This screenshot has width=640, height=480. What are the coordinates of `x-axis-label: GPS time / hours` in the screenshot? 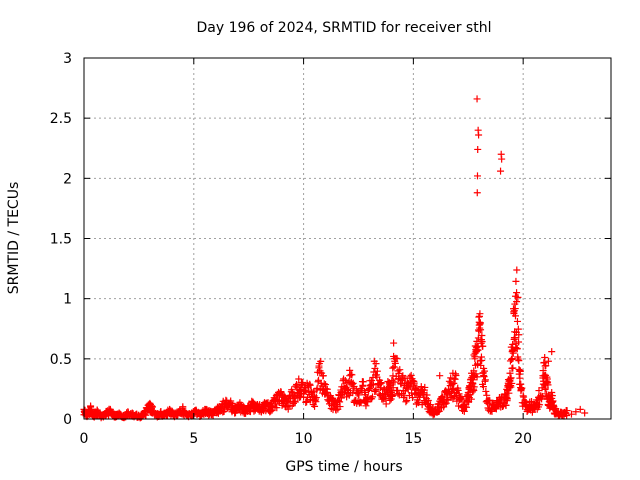 It's located at (343, 467).